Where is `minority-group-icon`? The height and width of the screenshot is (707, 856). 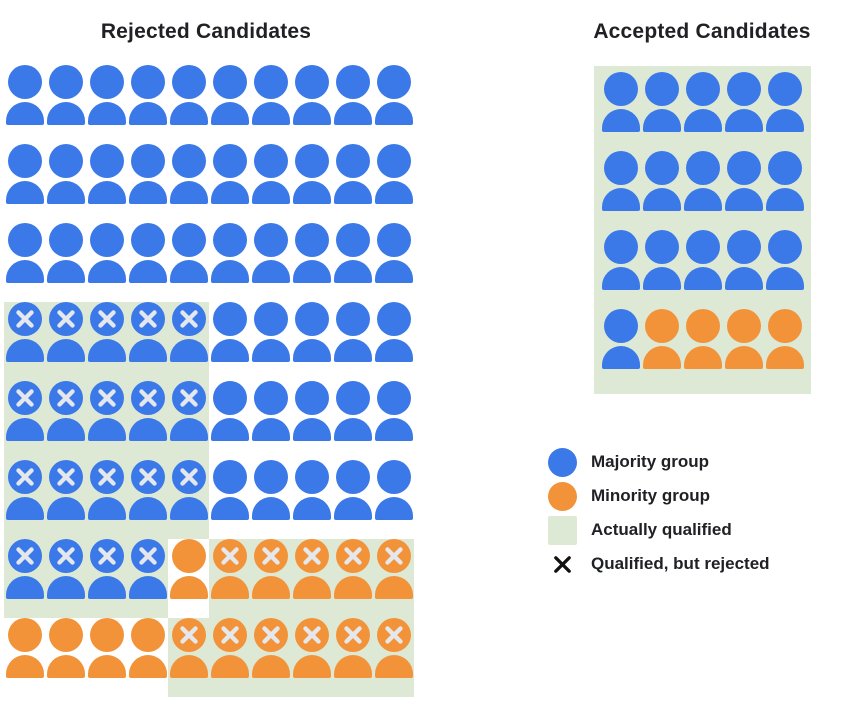 minority-group-icon is located at coordinates (562, 496).